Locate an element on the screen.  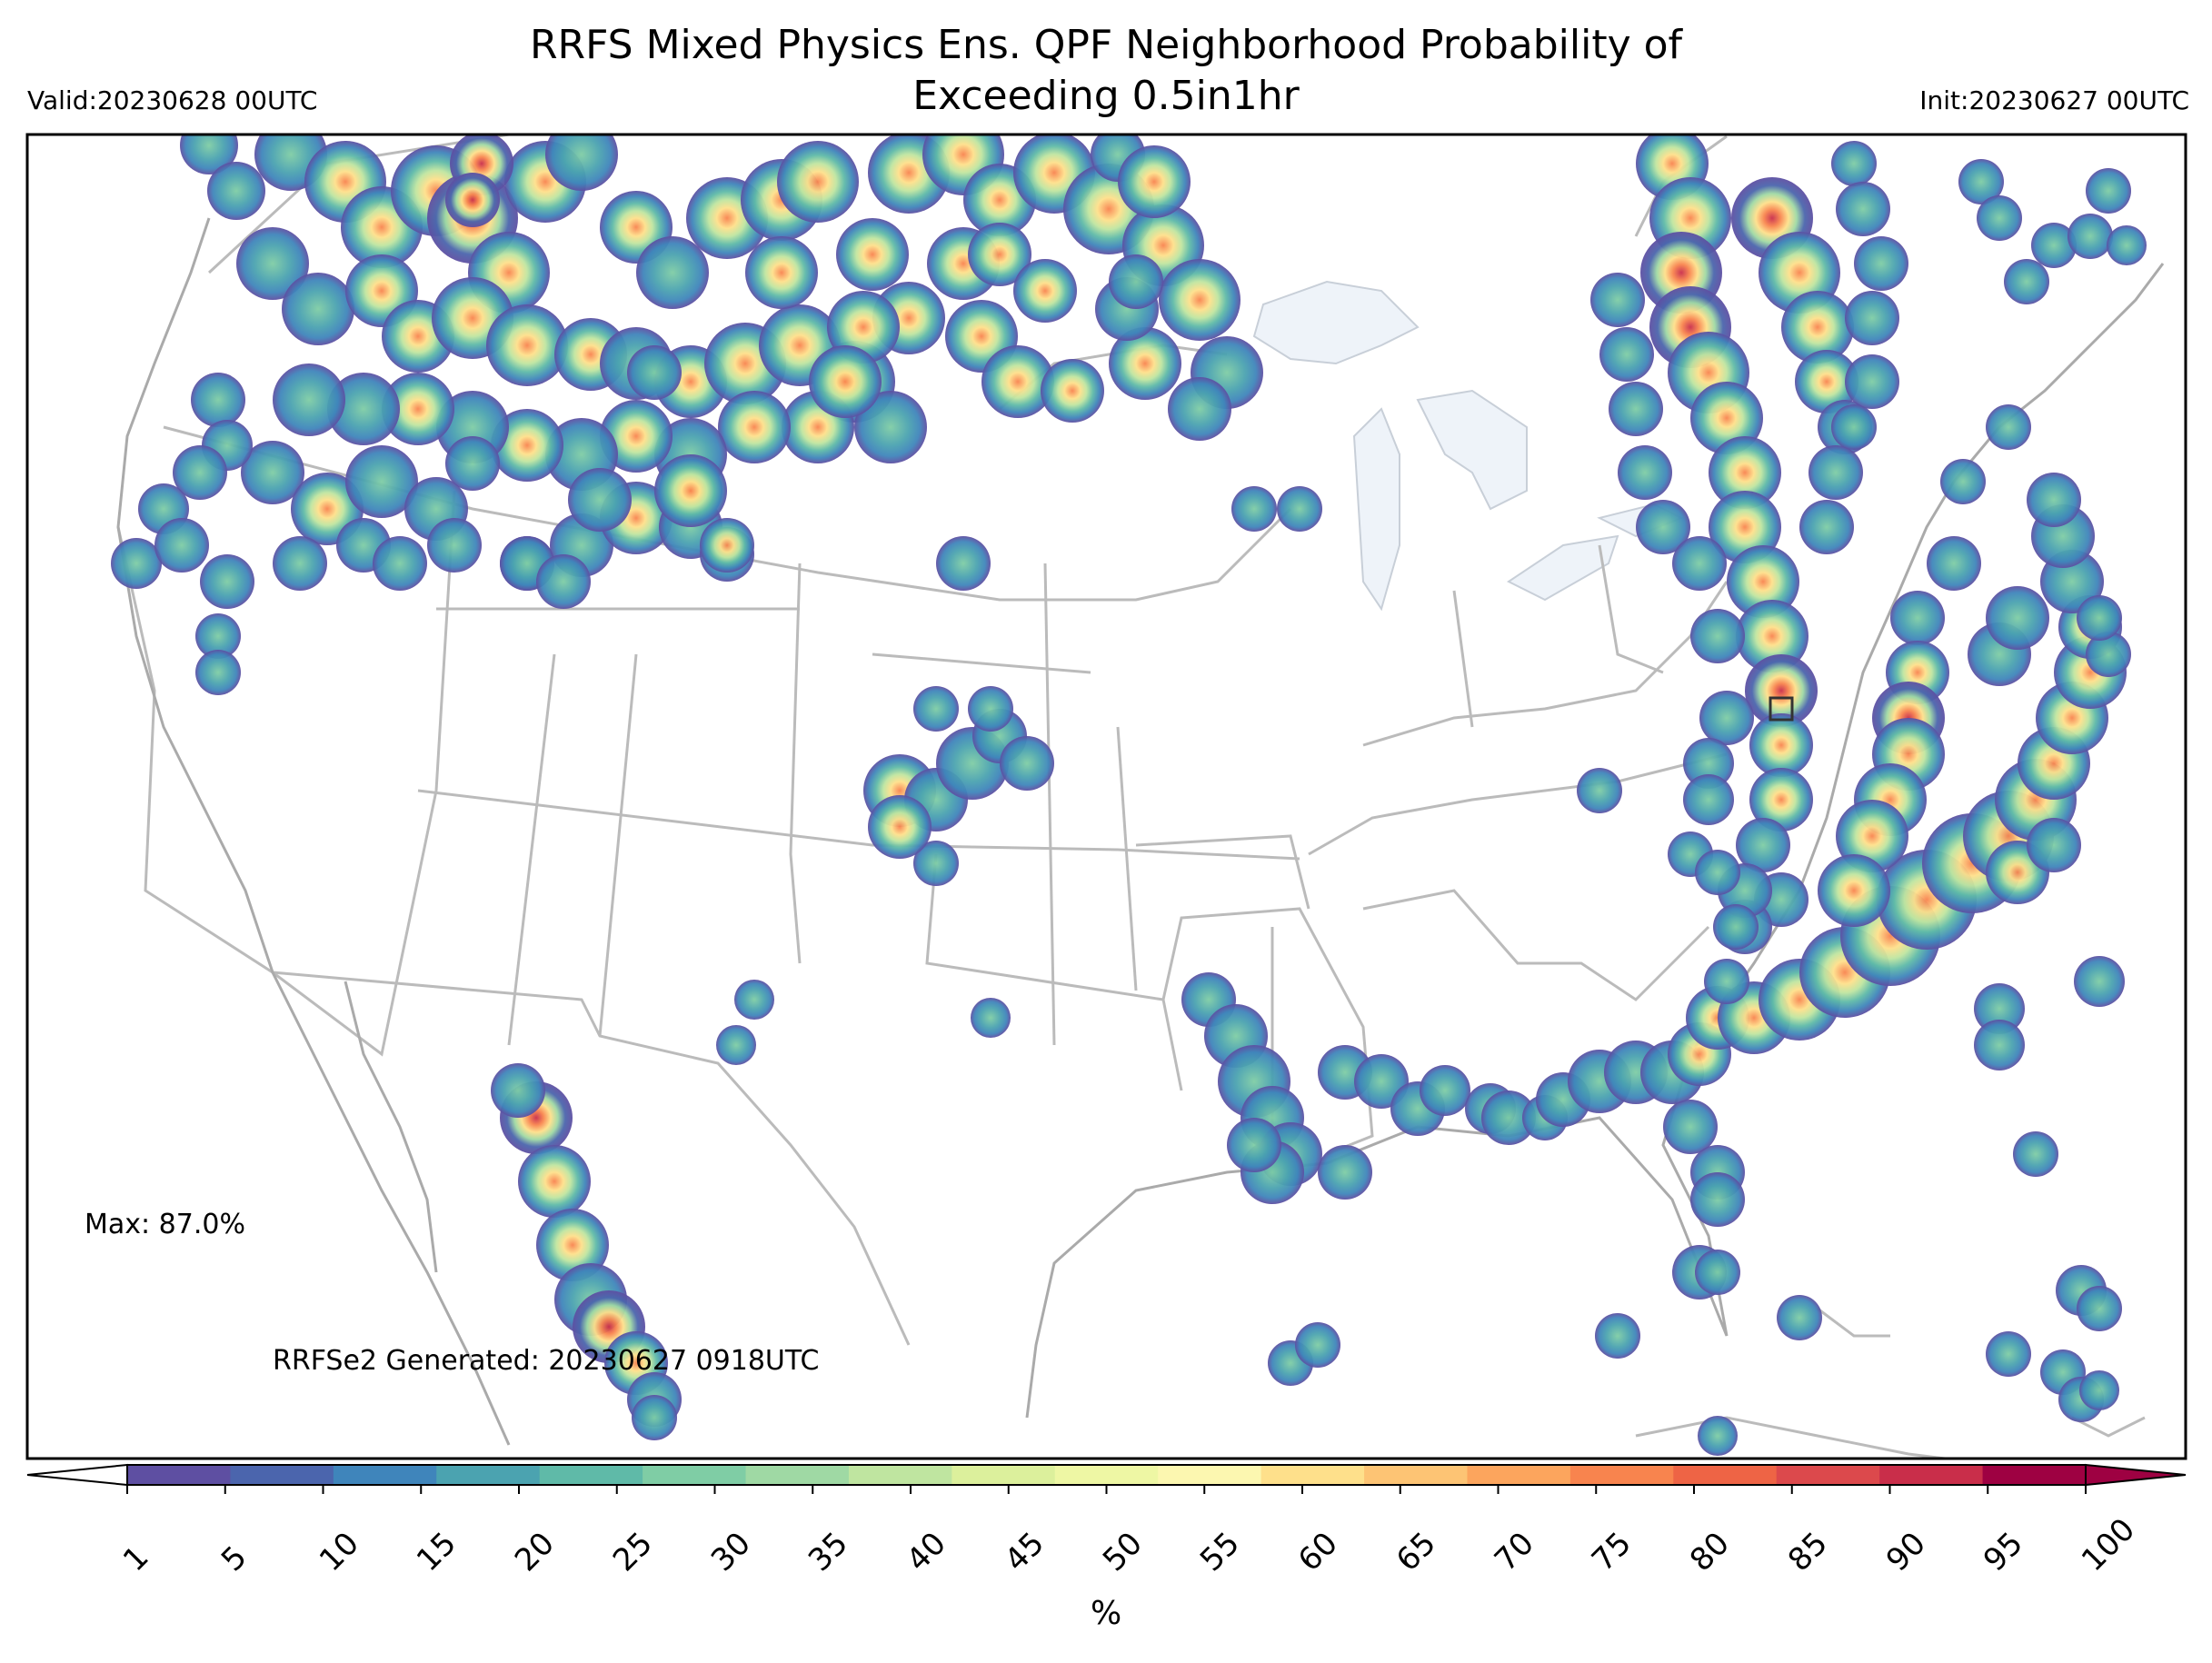
max-label: Max: 87.0% is located at coordinates (165, 1224).